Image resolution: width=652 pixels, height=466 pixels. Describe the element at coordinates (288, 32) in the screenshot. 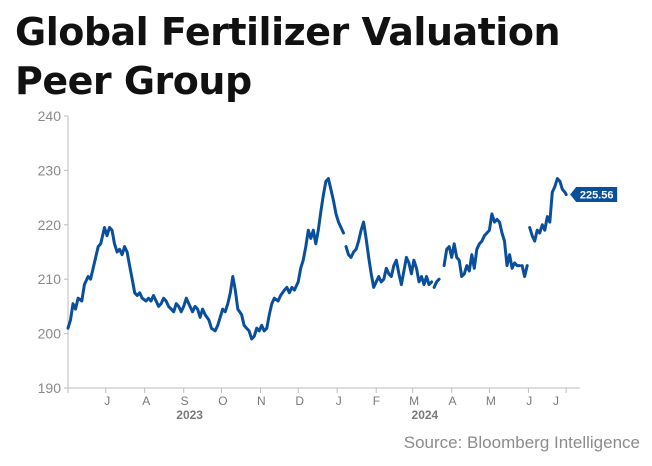

I see `chart-title-line-1: Global Fertilizer Valuation` at that location.